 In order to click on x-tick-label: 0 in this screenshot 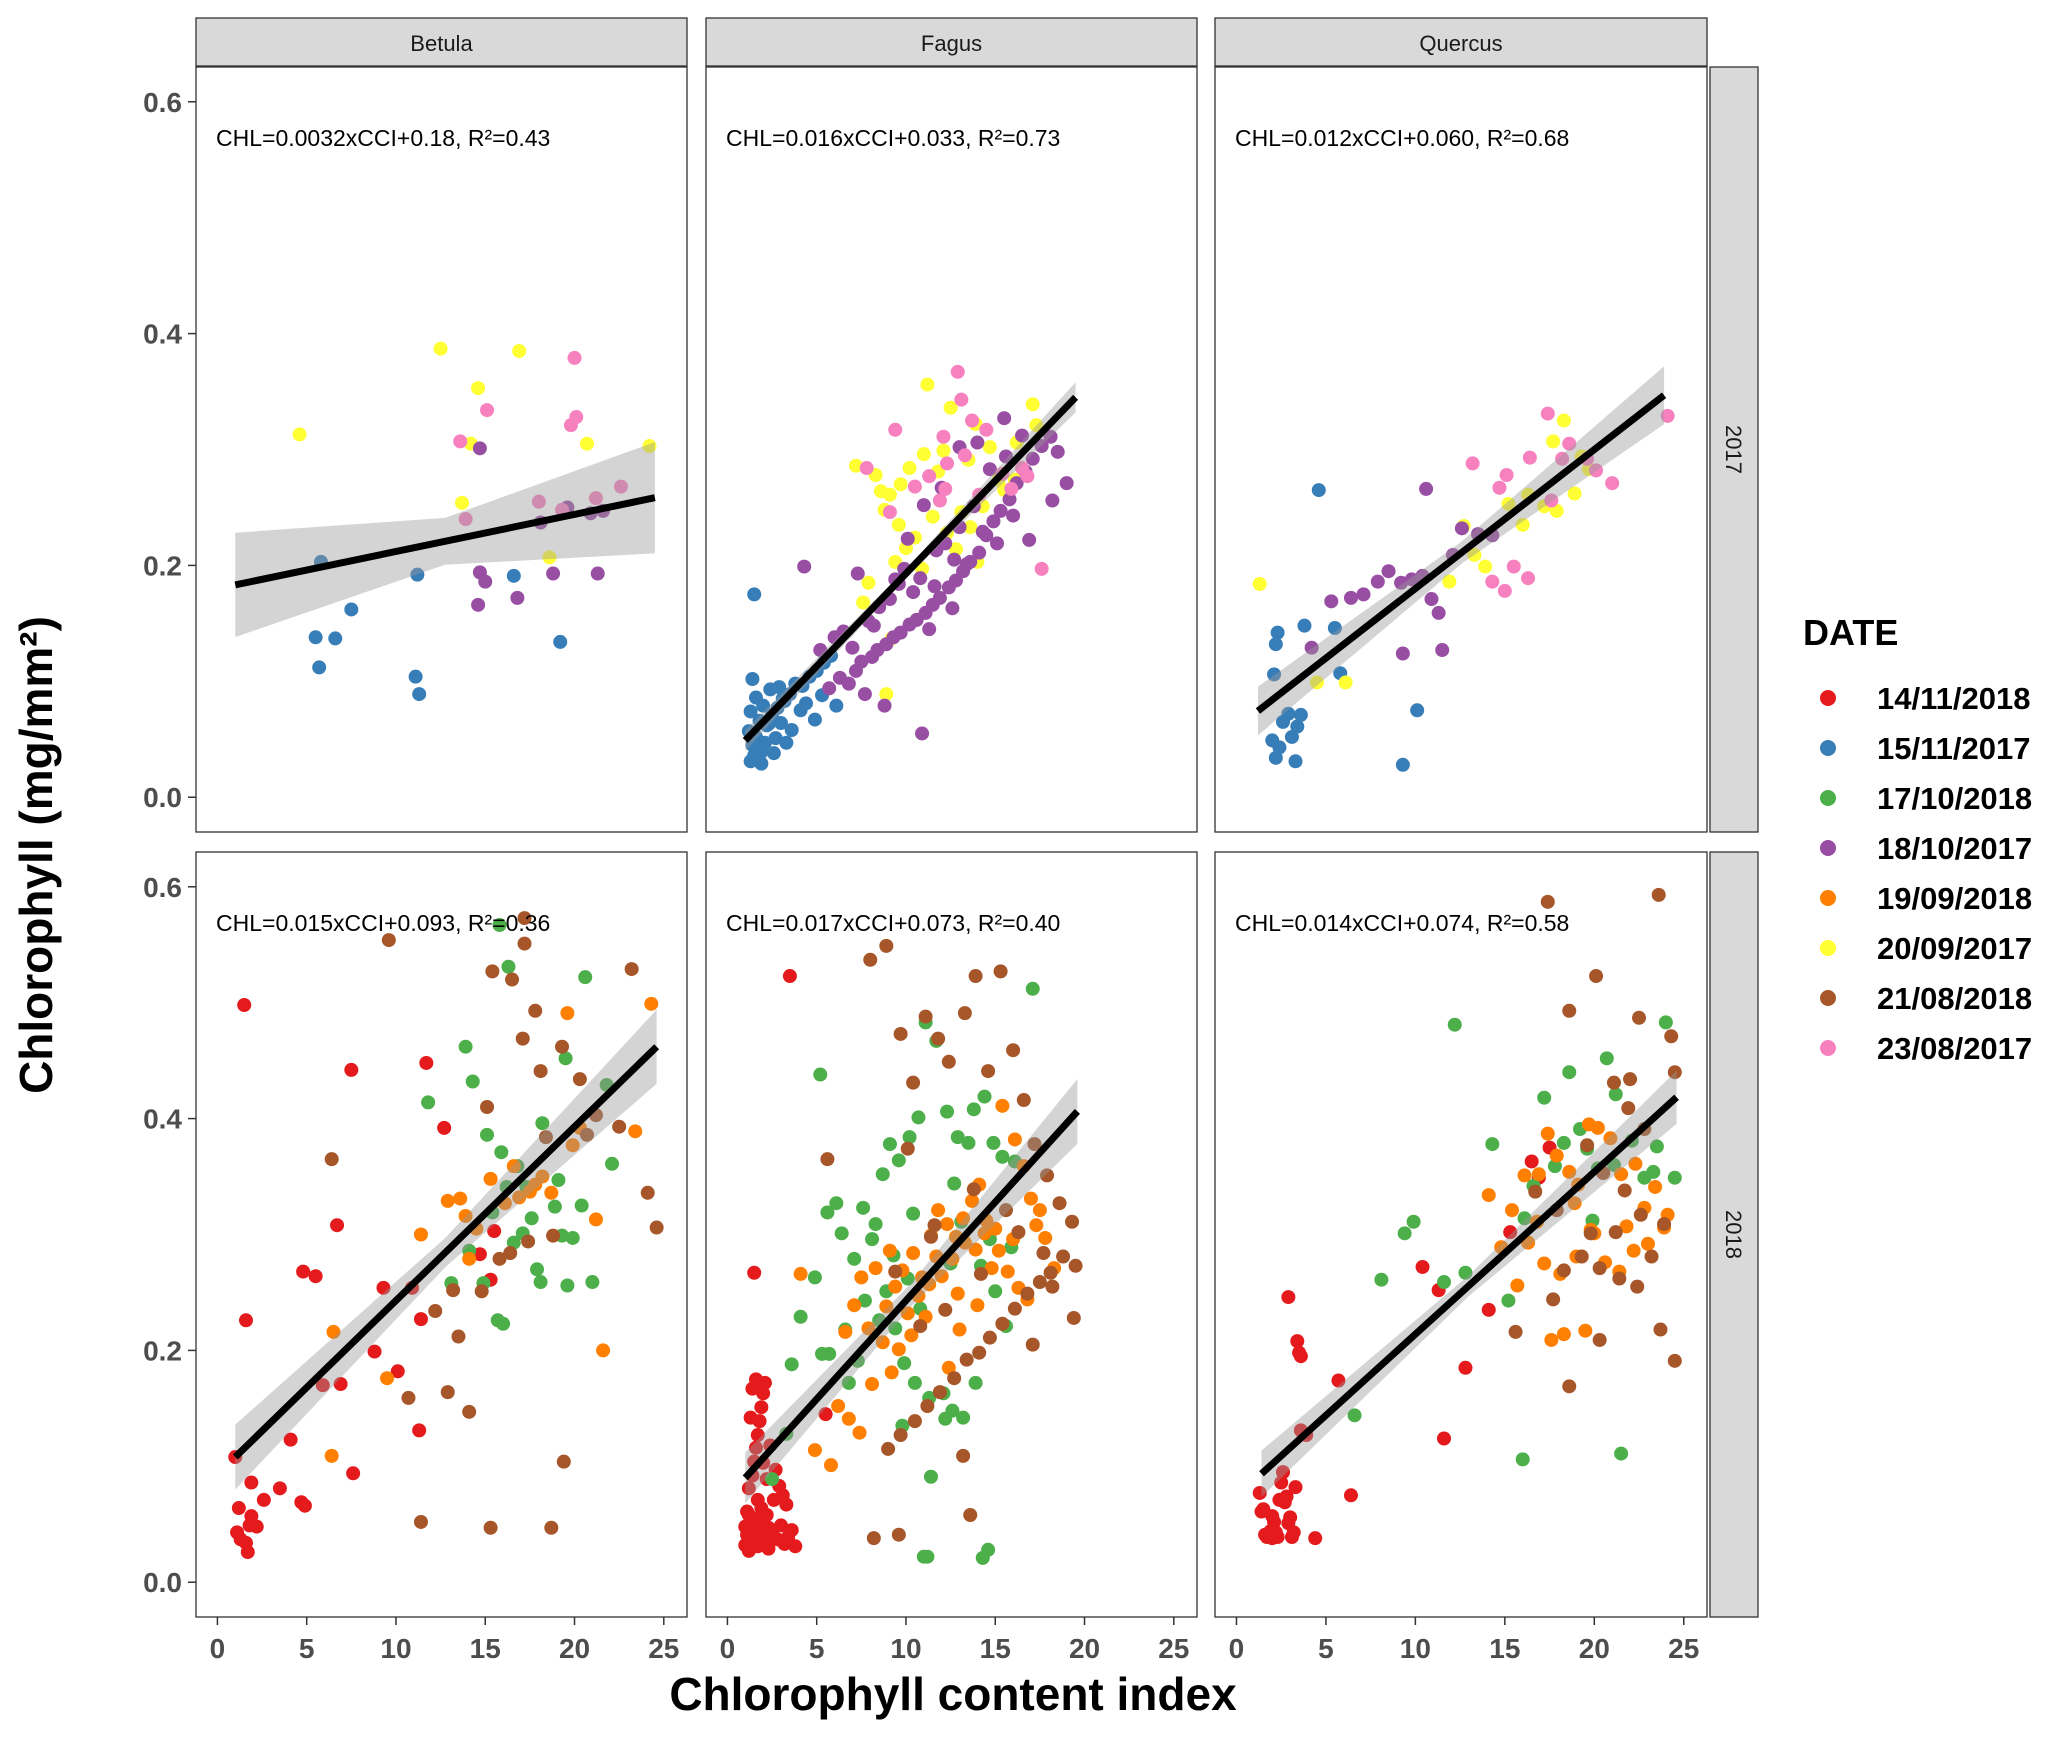, I will do `click(218, 1648)`.